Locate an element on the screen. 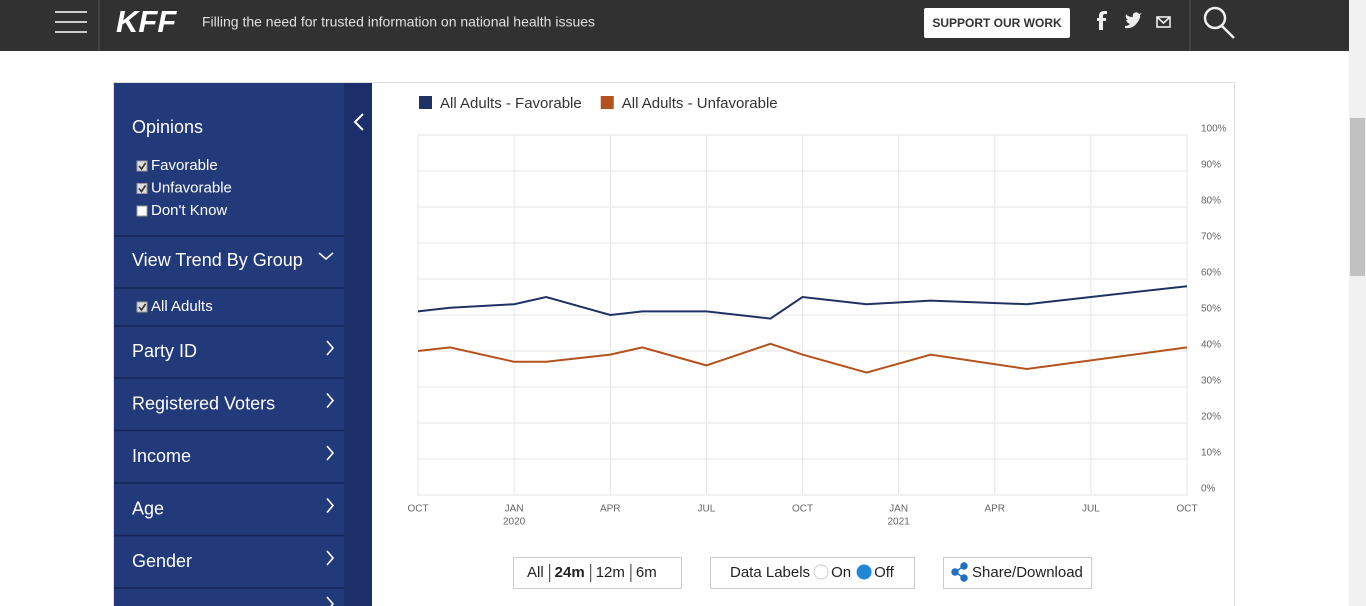 This screenshot has height=606, width=1366. y-tick-label: 90% is located at coordinates (1211, 165).